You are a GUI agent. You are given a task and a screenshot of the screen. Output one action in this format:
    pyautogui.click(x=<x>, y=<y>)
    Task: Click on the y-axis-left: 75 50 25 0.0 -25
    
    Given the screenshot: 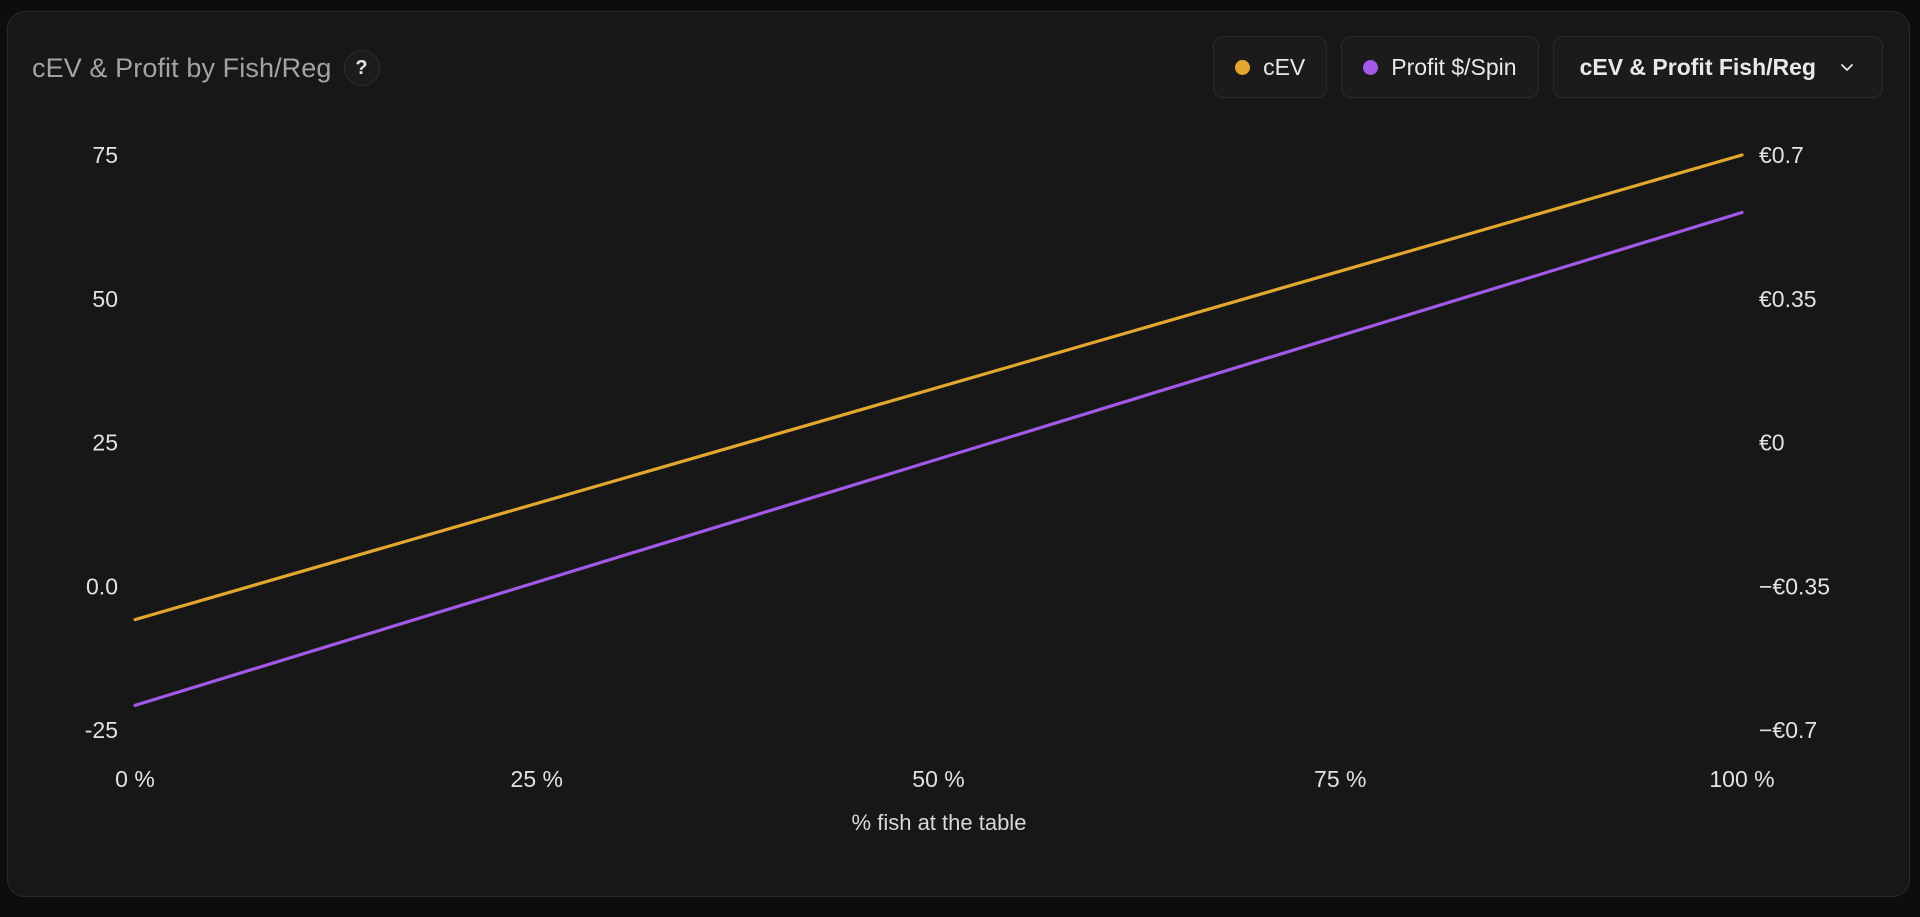 What is the action you would take?
    pyautogui.click(x=101, y=442)
    